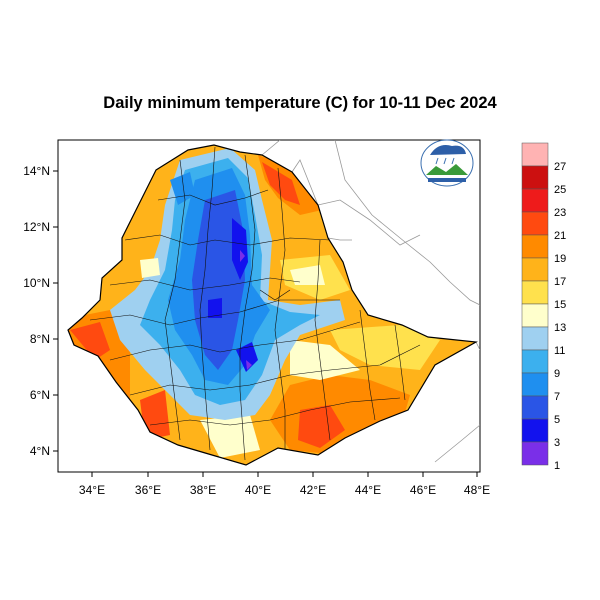 This screenshot has width=600, height=600. What do you see at coordinates (36, 311) in the screenshot?
I see `y-axis-labels: 14°N 12°N 10°N 8°N 6°N 4°N` at bounding box center [36, 311].